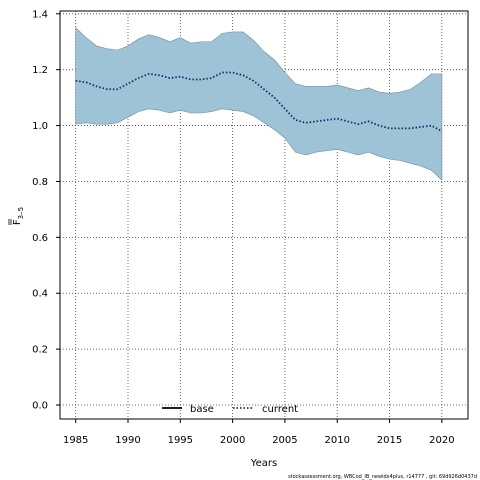 This screenshot has height=480, width=480. Describe the element at coordinates (284, 440) in the screenshot. I see `x-tick-label: 2005` at that location.